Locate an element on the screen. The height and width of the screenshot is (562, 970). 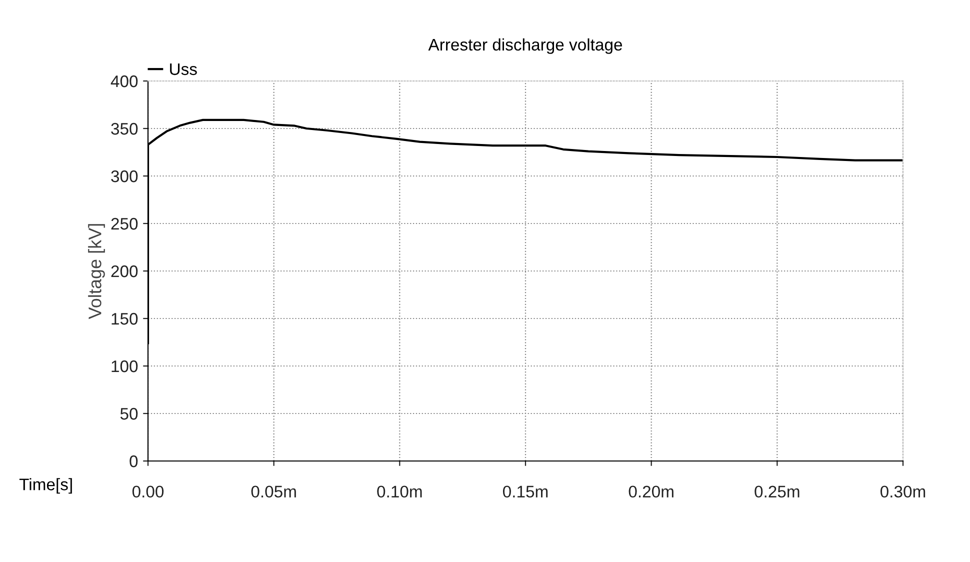
x-tick-label: 0.10m is located at coordinates (399, 492).